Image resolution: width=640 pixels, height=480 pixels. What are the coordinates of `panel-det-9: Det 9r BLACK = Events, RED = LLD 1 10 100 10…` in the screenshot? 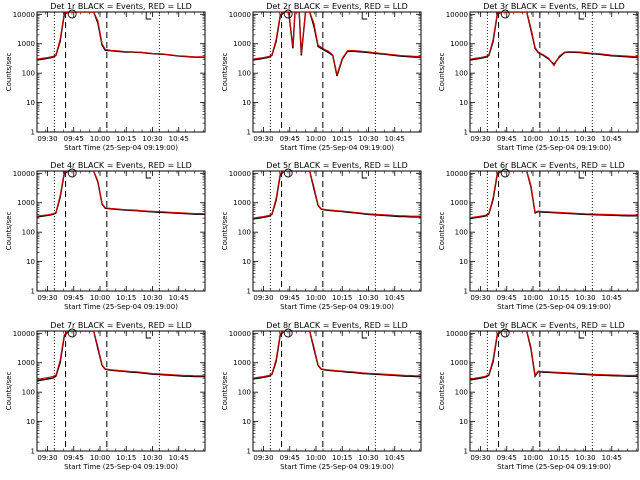 It's located at (538, 396).